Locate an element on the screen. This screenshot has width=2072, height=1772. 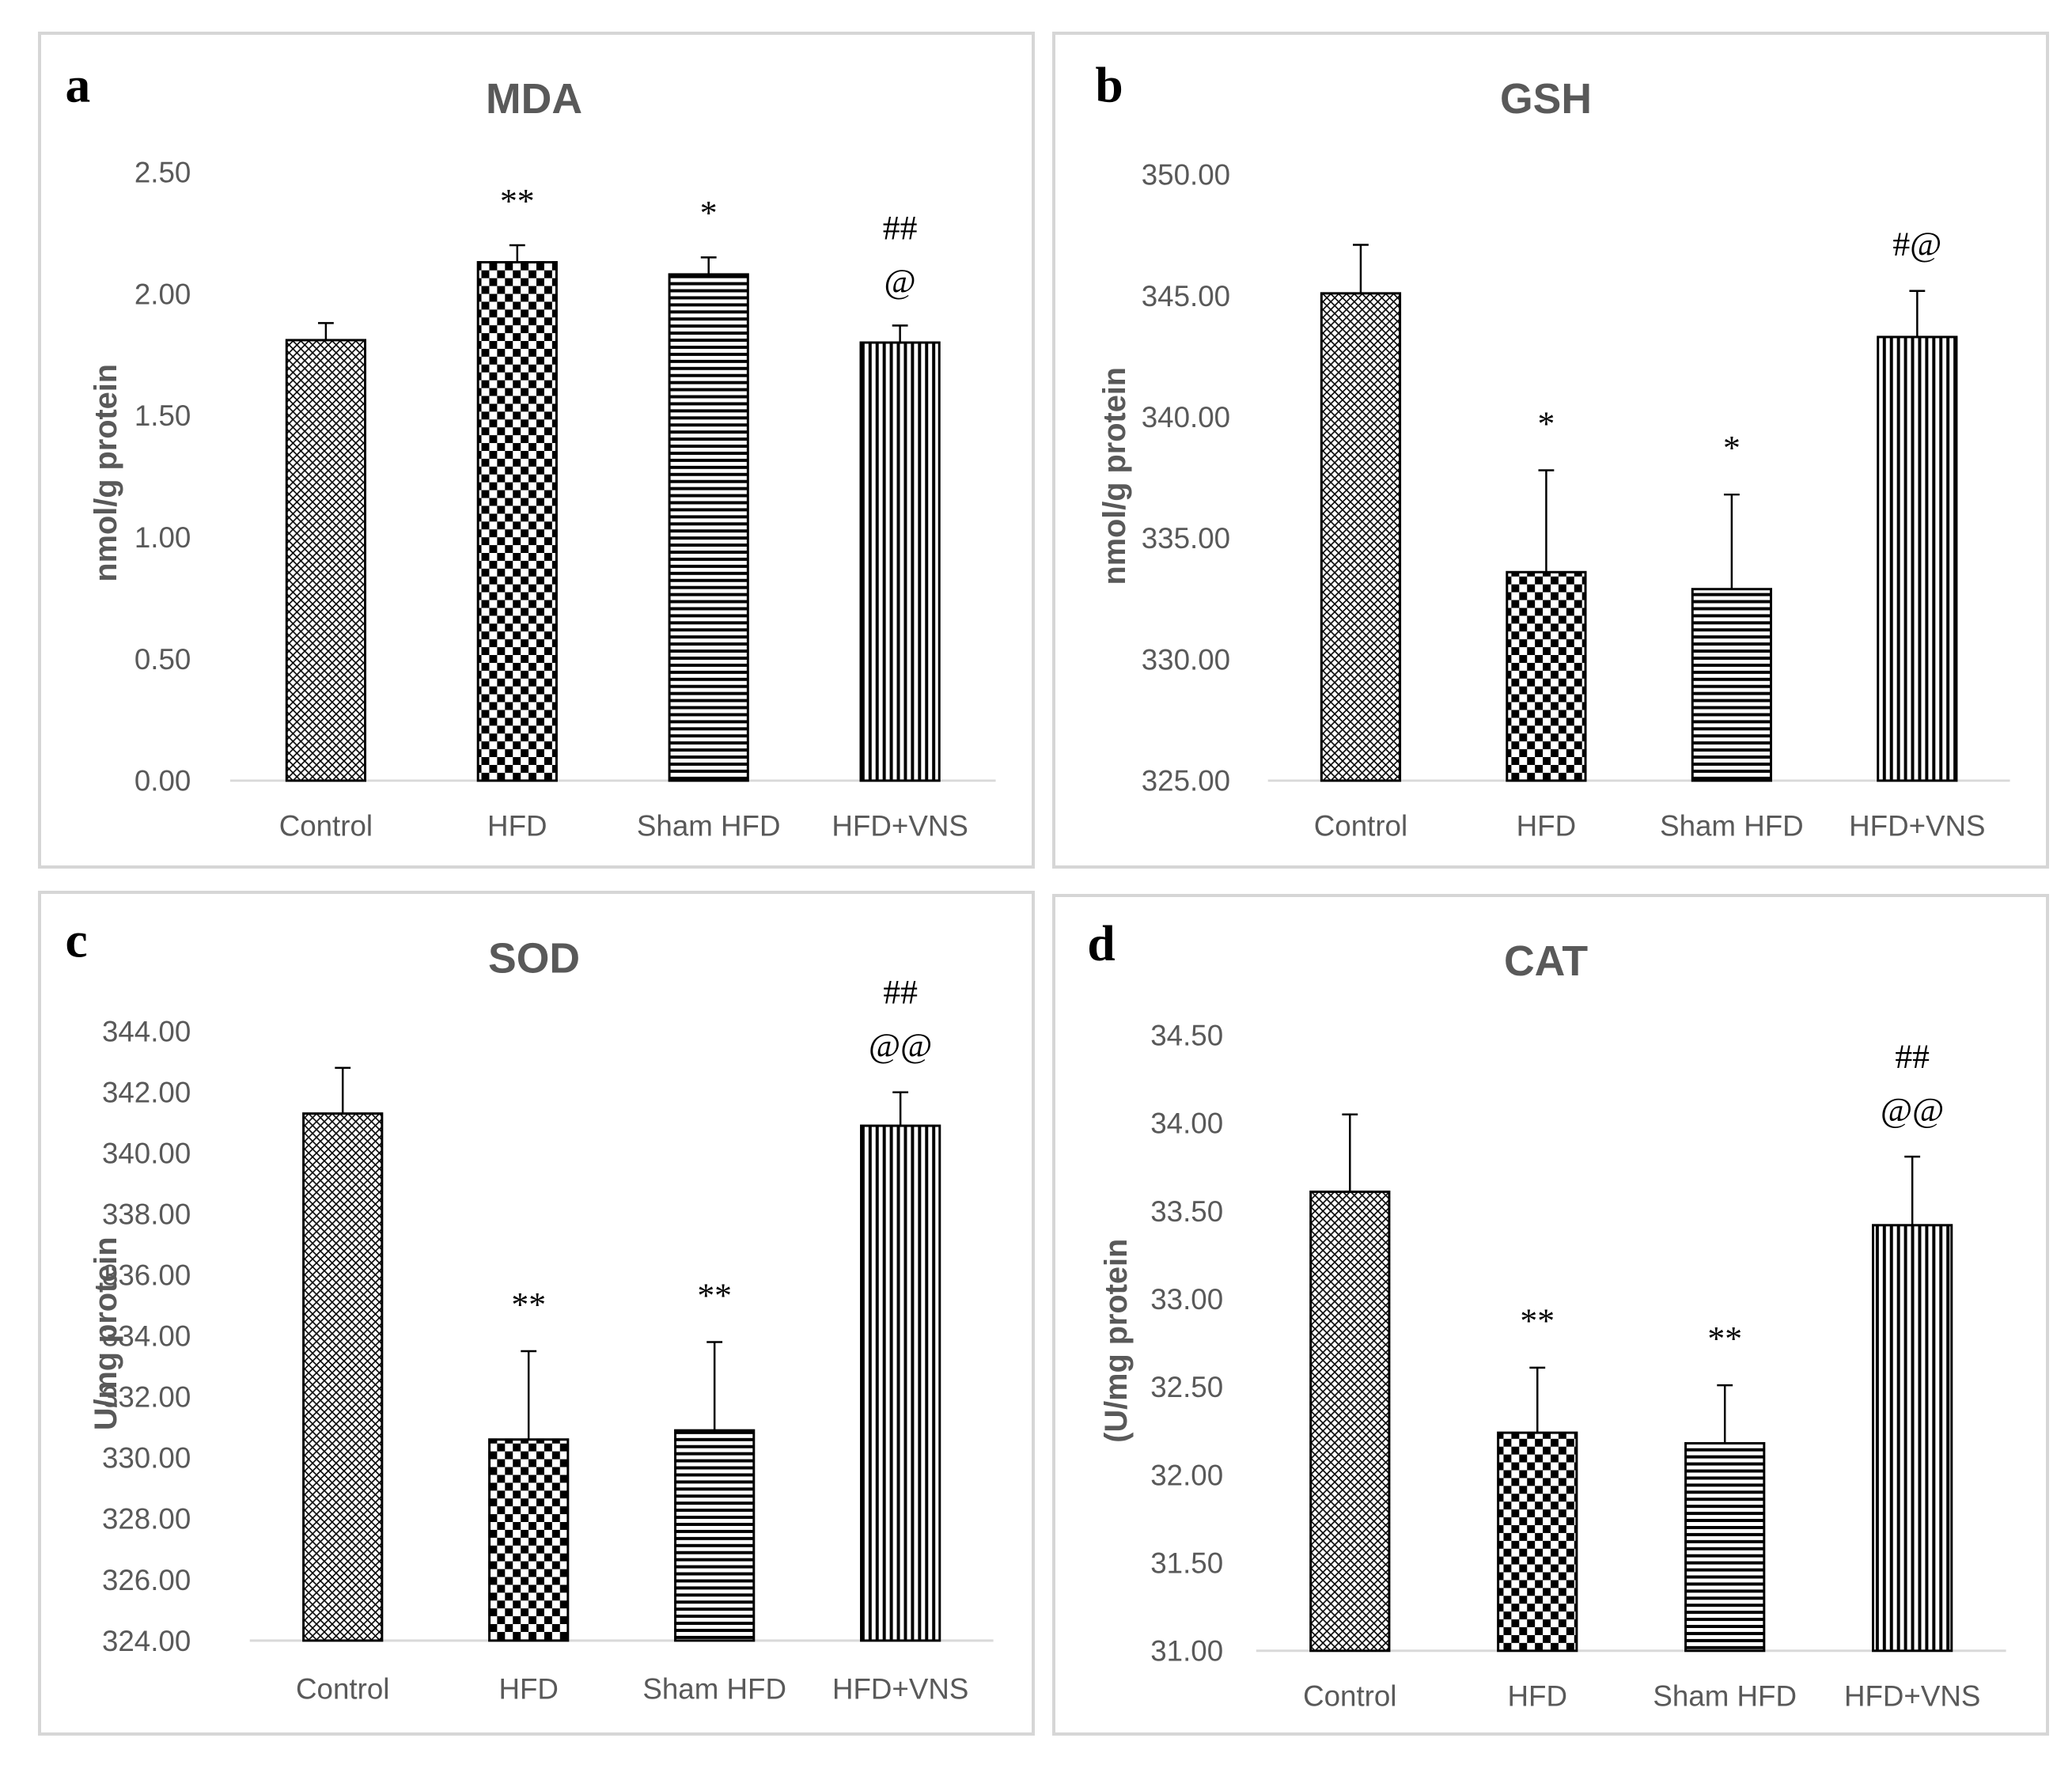
y-tick-label: 0.00 is located at coordinates (162, 781).